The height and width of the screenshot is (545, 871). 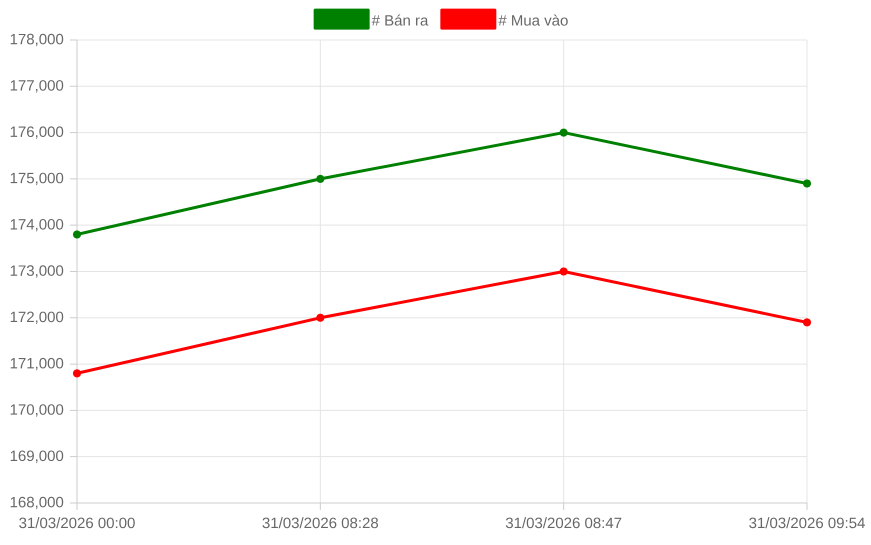 I want to click on y-tick-label: 178,000, so click(x=37, y=40).